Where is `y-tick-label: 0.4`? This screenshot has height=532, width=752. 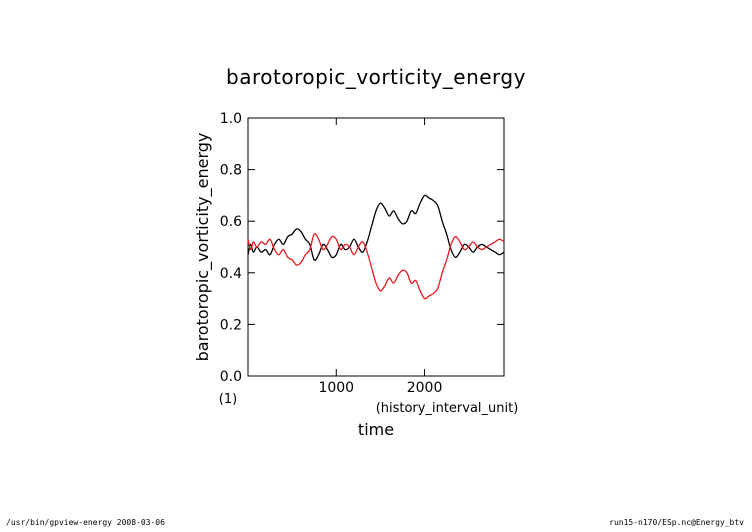
y-tick-label: 0.4 is located at coordinates (231, 274).